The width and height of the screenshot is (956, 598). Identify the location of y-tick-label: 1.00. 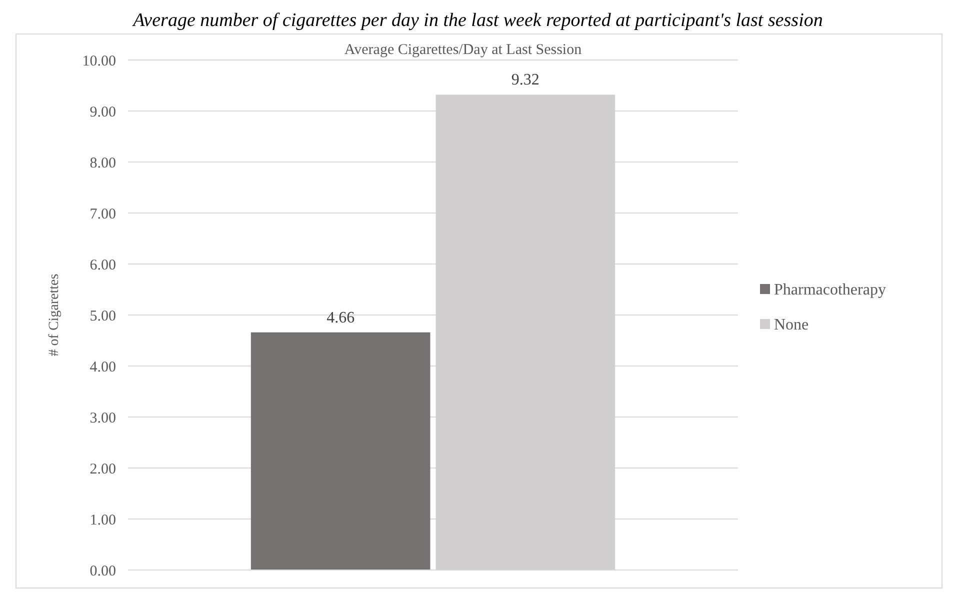
(103, 520).